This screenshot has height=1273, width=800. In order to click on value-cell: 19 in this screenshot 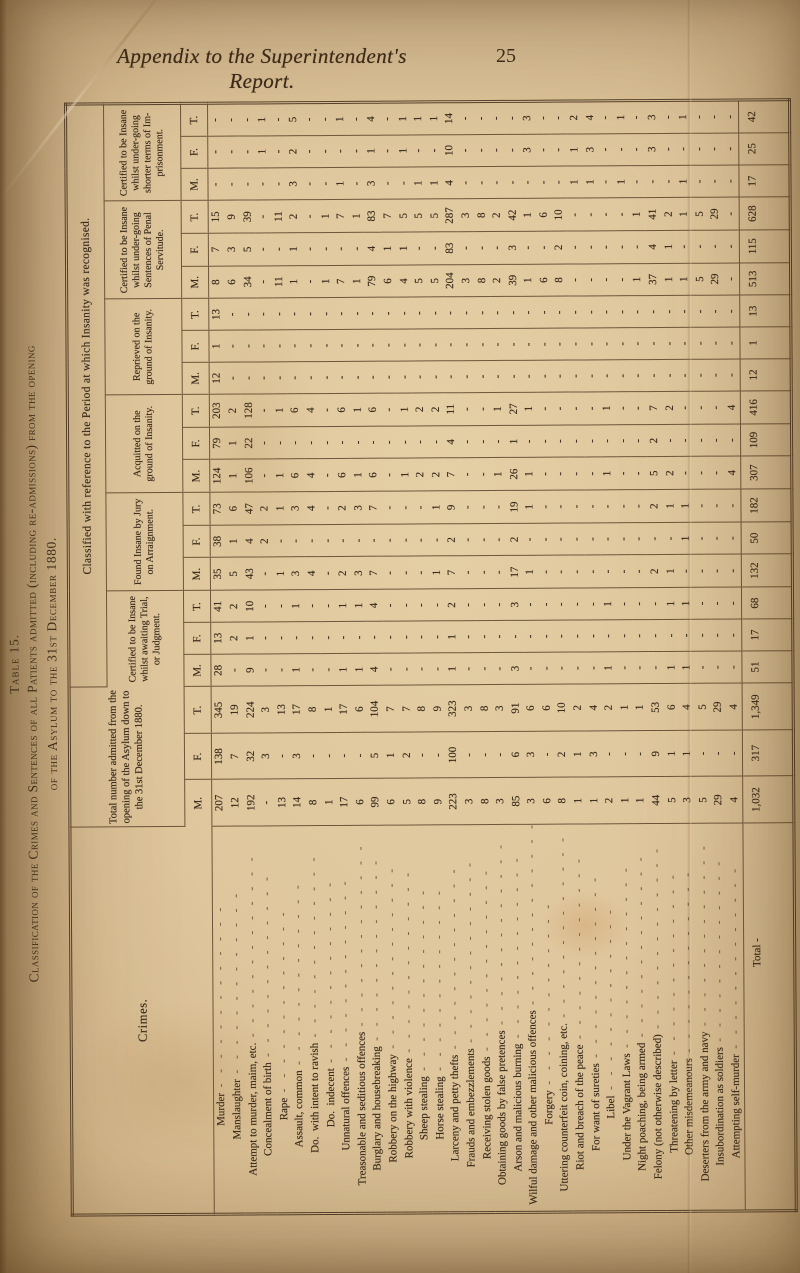, I will do `click(235, 710)`.